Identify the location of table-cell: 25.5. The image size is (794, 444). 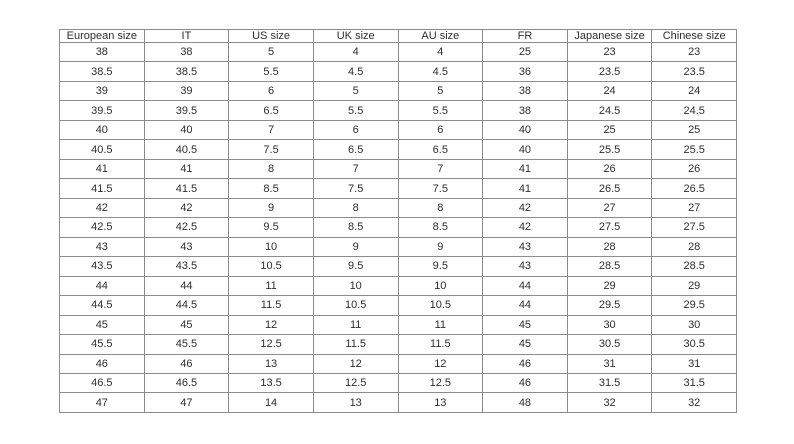
(609, 149).